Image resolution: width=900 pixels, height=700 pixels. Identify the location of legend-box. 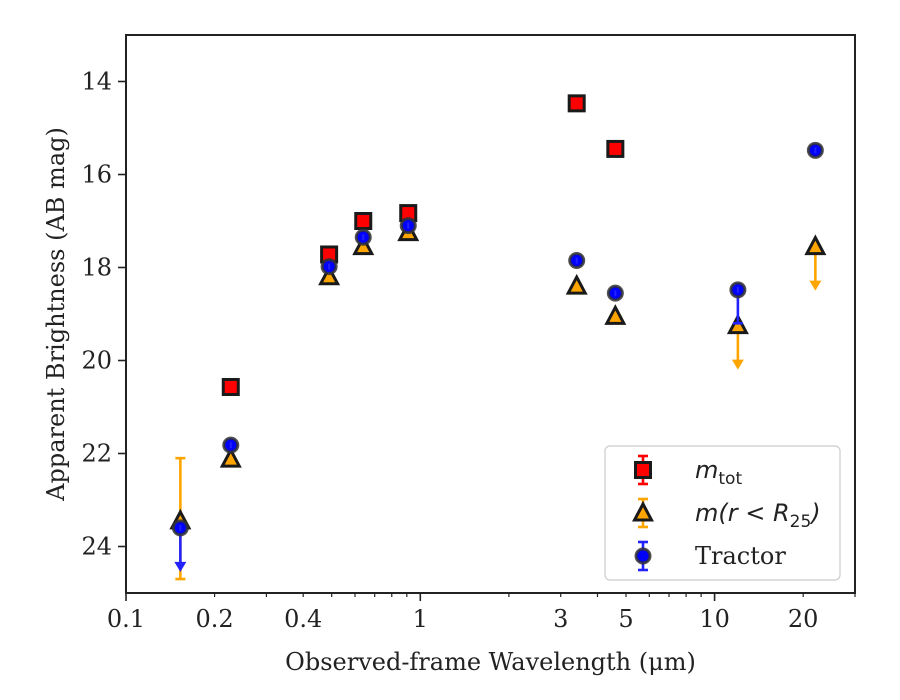
(722, 513).